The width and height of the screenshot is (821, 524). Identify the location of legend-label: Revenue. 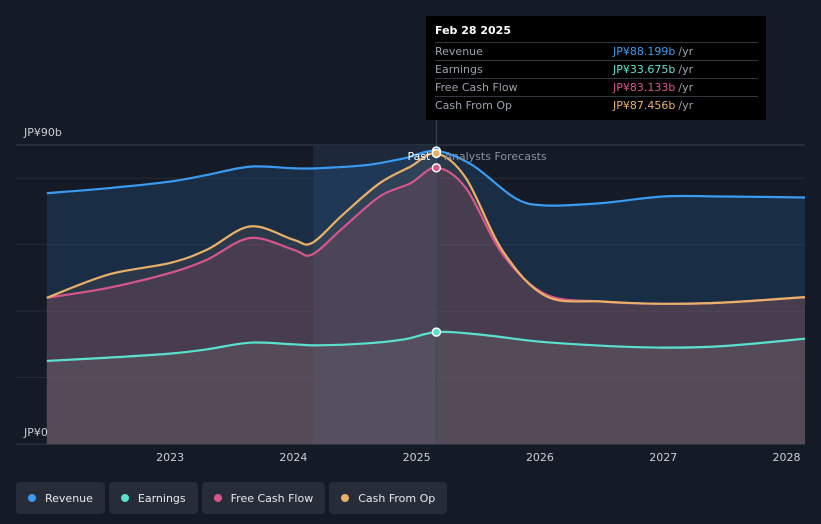
(69, 498).